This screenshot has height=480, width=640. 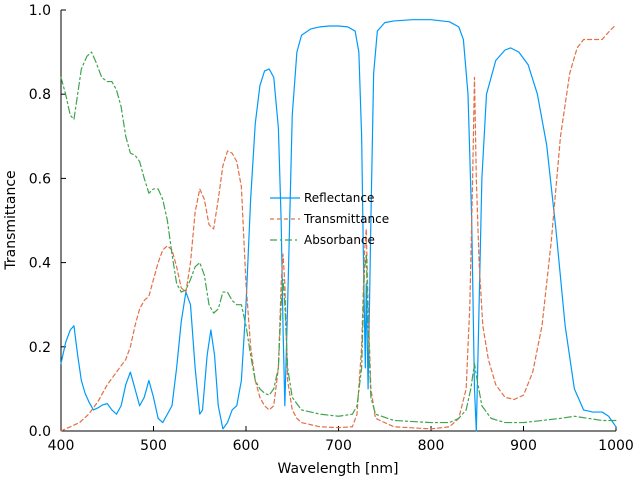 I want to click on x-ticks: 400 500 600 700 800 900 1000, so click(x=341, y=440).